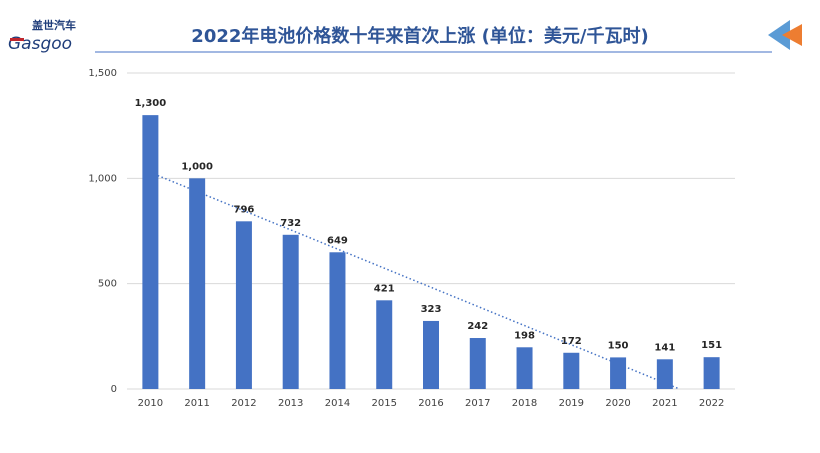  I want to click on y-tick-label: 0, so click(114, 389).